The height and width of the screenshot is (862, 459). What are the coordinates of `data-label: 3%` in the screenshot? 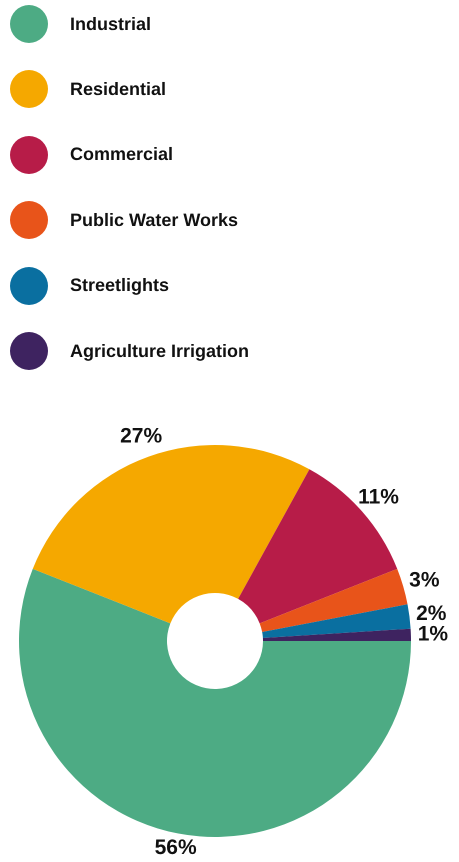 It's located at (424, 580).